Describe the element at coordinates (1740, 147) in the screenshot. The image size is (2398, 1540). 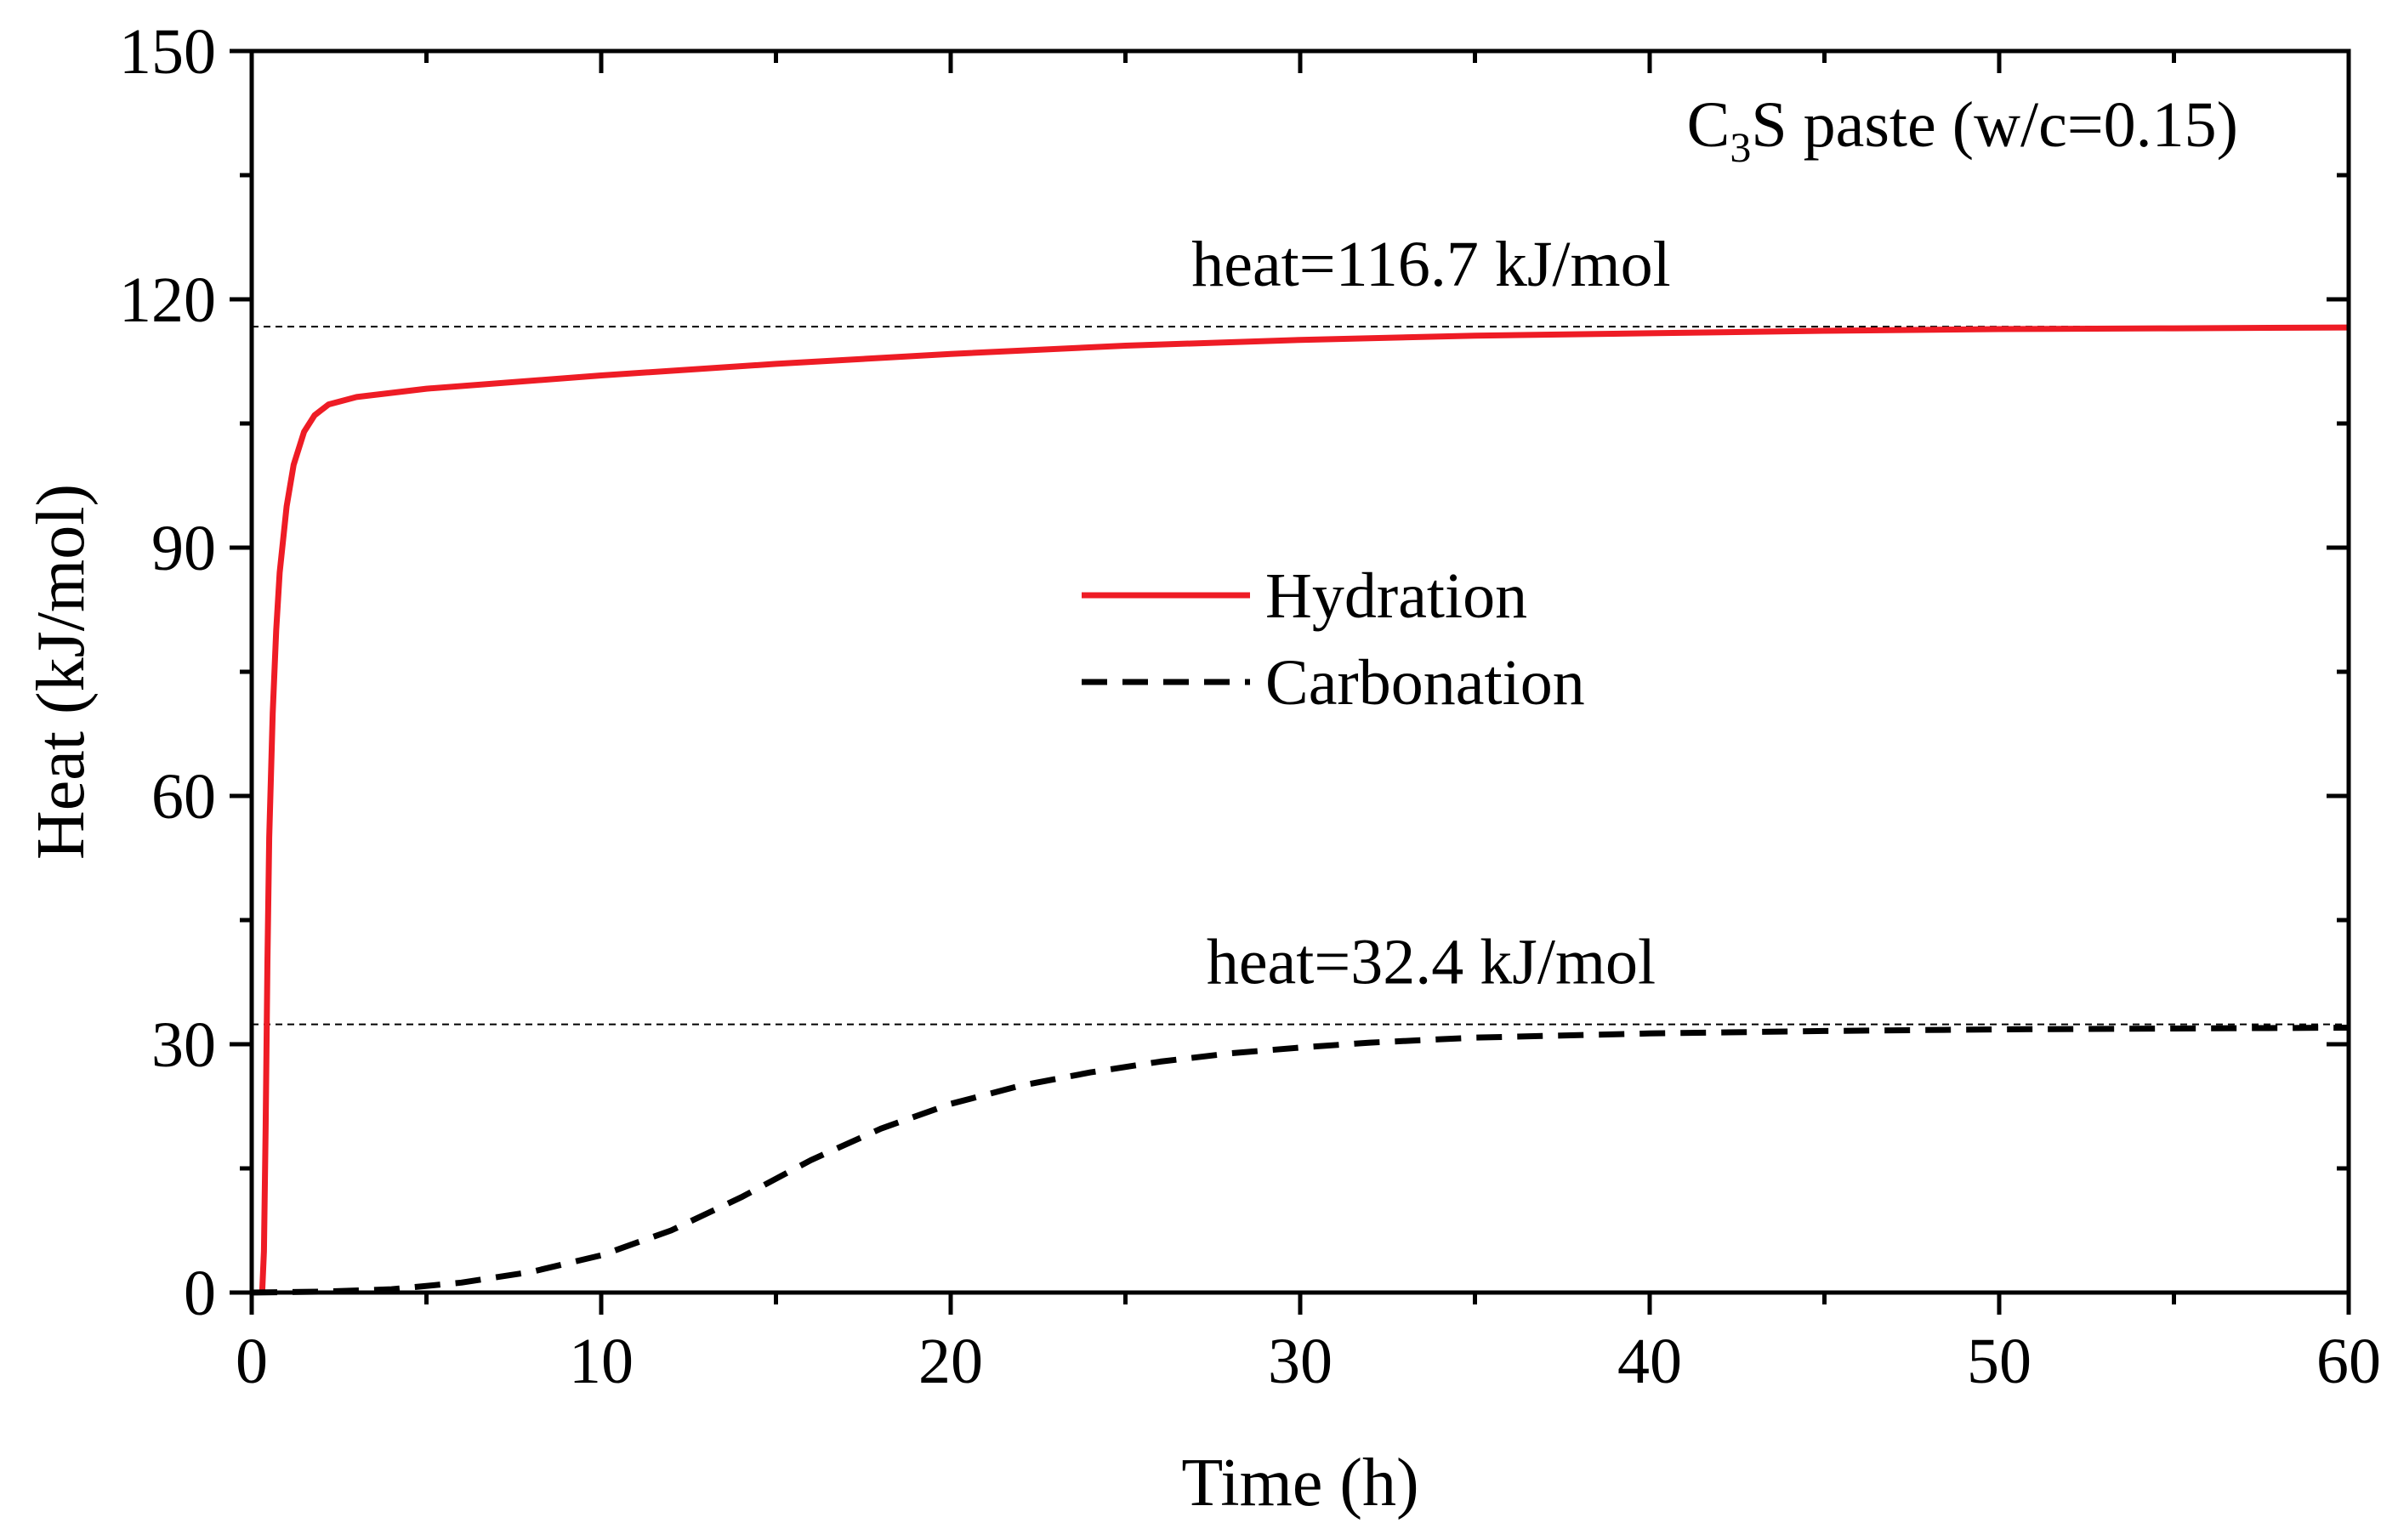
I see `sample-annotation-subscript: 3` at that location.